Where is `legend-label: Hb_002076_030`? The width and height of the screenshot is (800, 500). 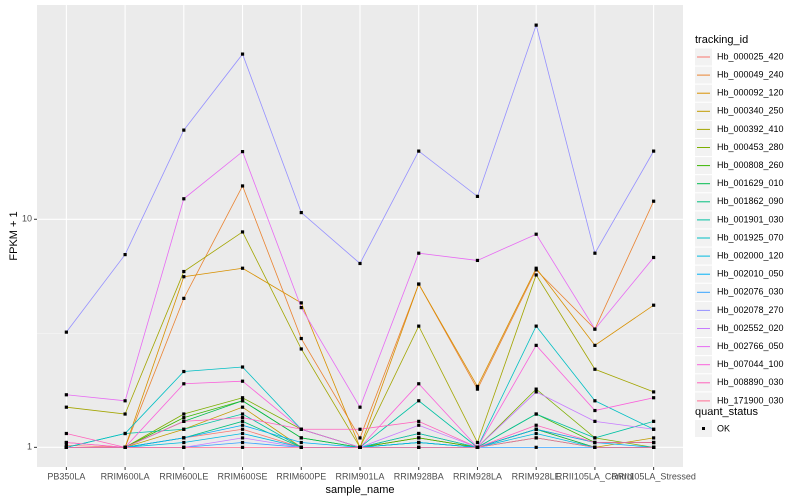
legend-label: Hb_002076_030 is located at coordinates (750, 292).